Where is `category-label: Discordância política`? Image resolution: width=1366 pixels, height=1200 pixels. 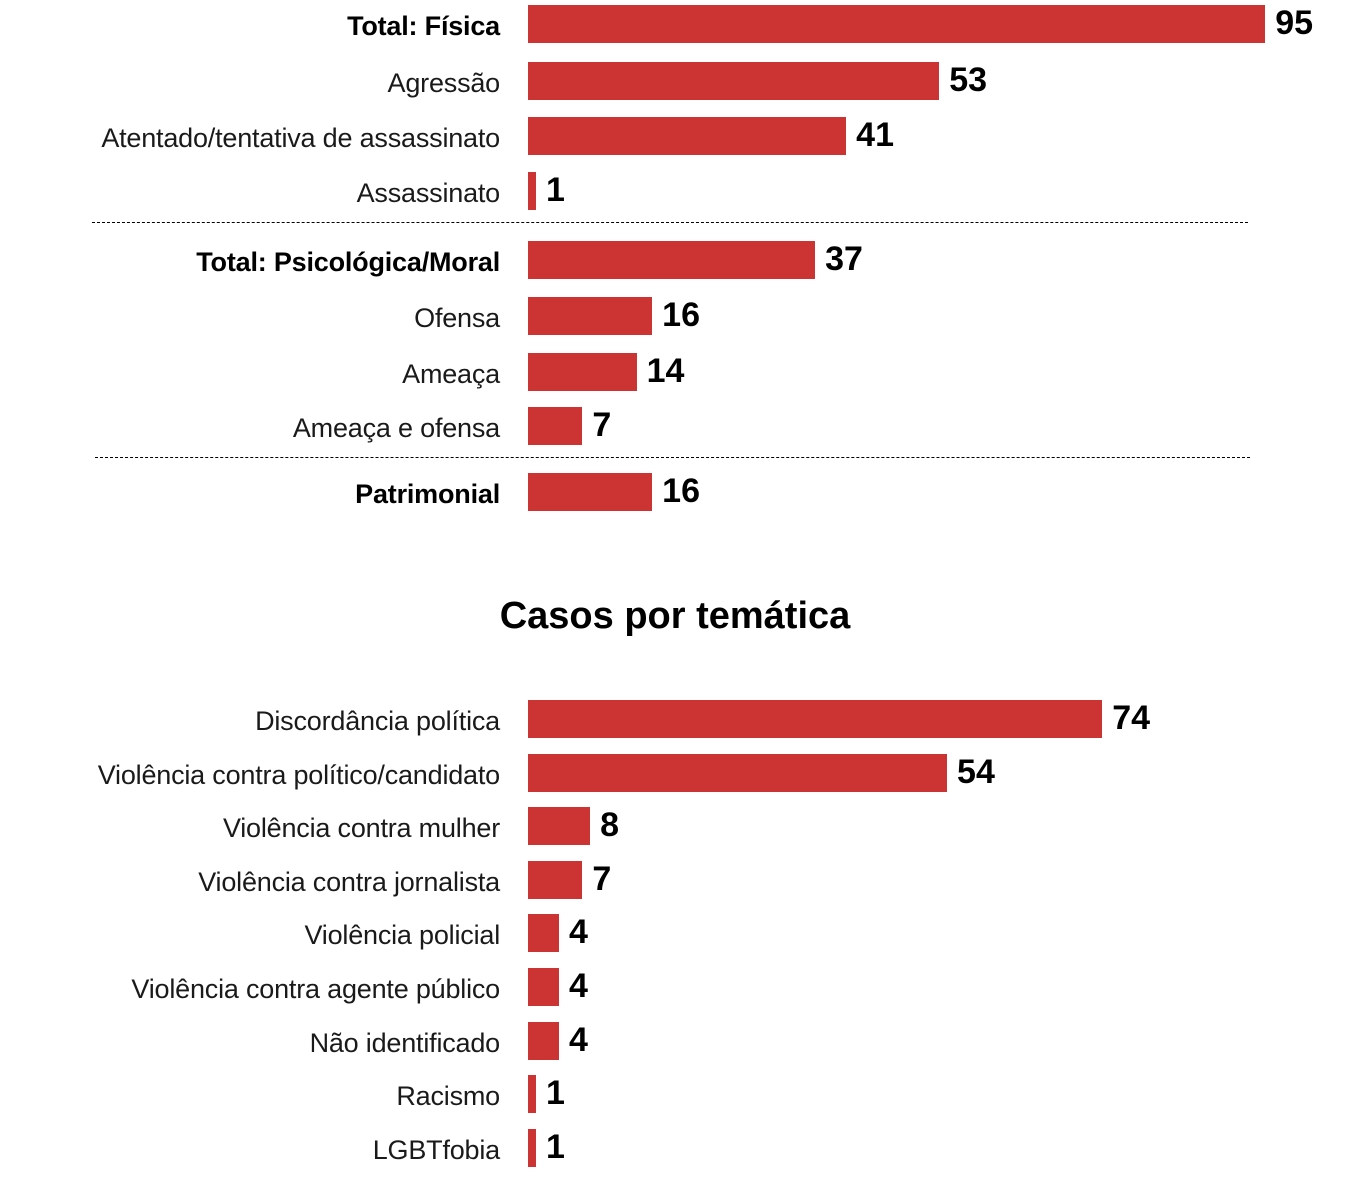 category-label: Discordância política is located at coordinates (377, 721).